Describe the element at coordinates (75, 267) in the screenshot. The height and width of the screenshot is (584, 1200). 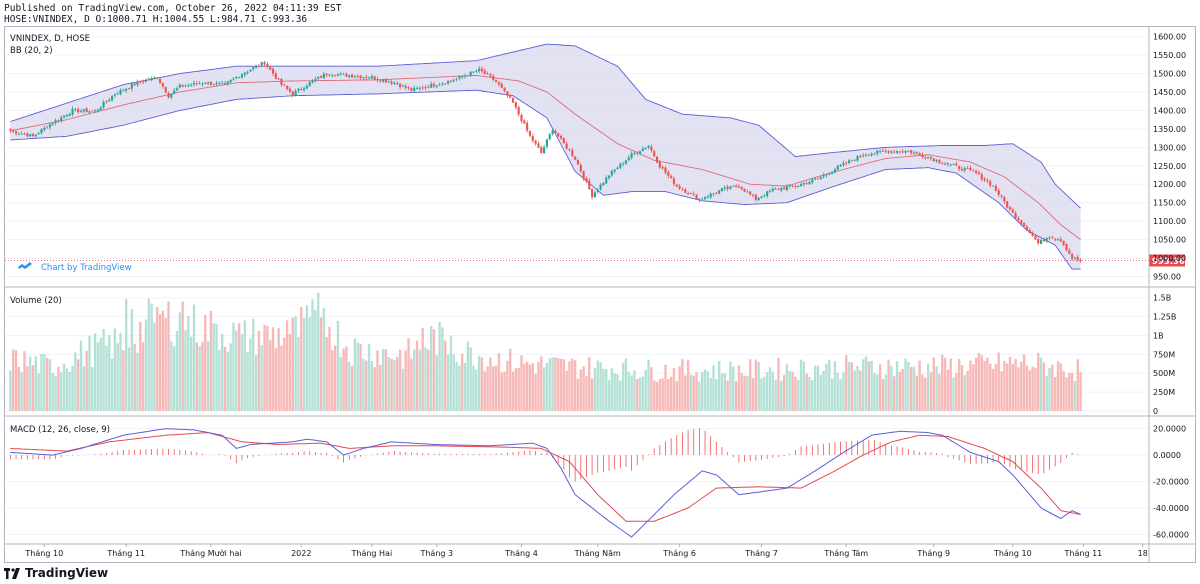
I see `chart-attribution: Chart by TradingView` at that location.